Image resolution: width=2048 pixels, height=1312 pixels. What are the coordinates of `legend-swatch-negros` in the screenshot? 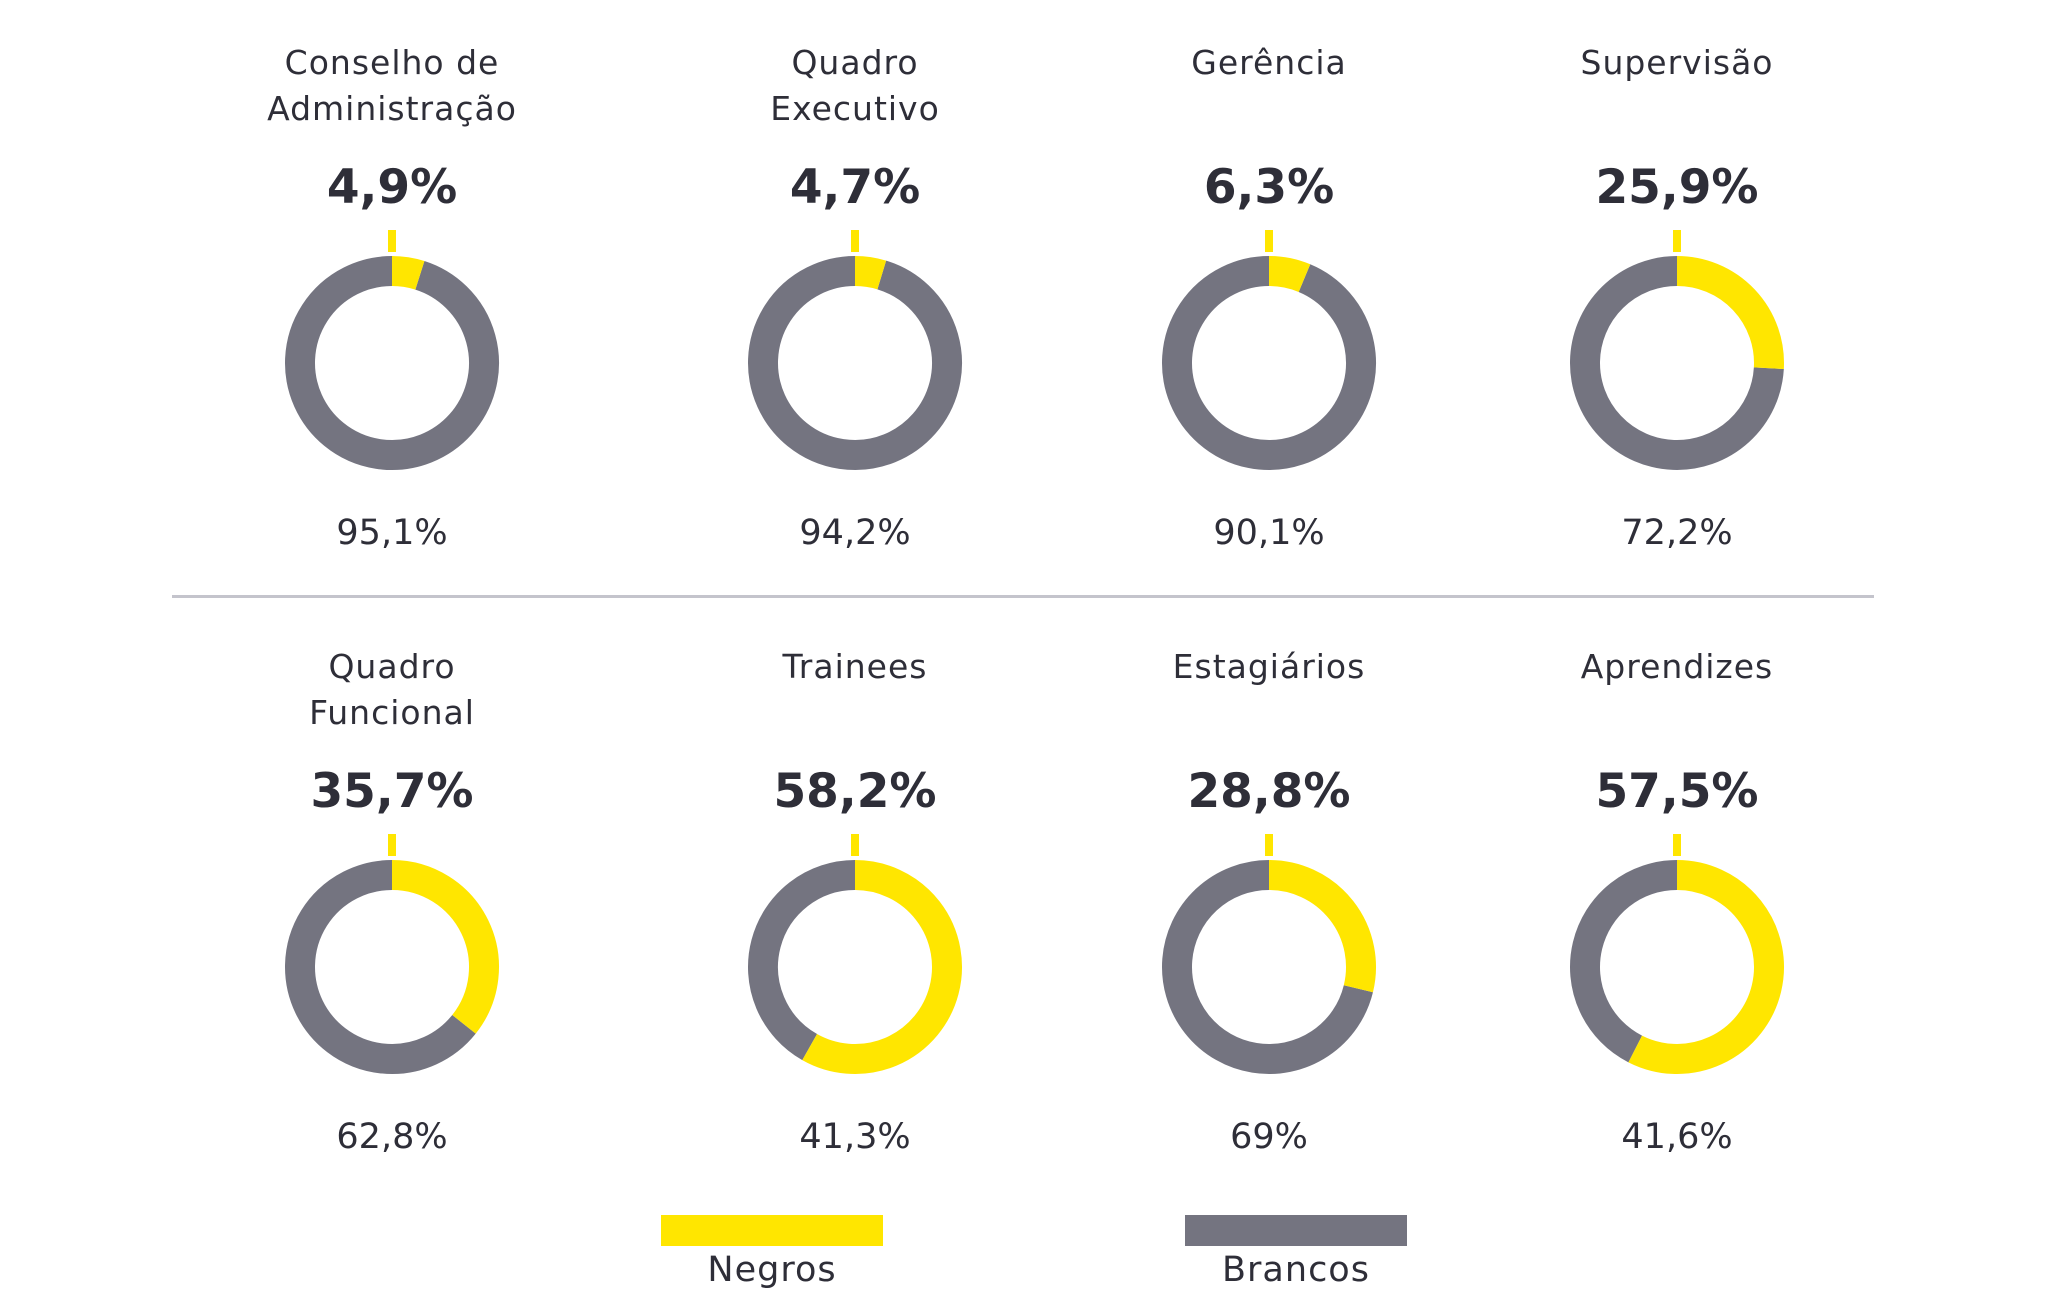 It's located at (772, 1230).